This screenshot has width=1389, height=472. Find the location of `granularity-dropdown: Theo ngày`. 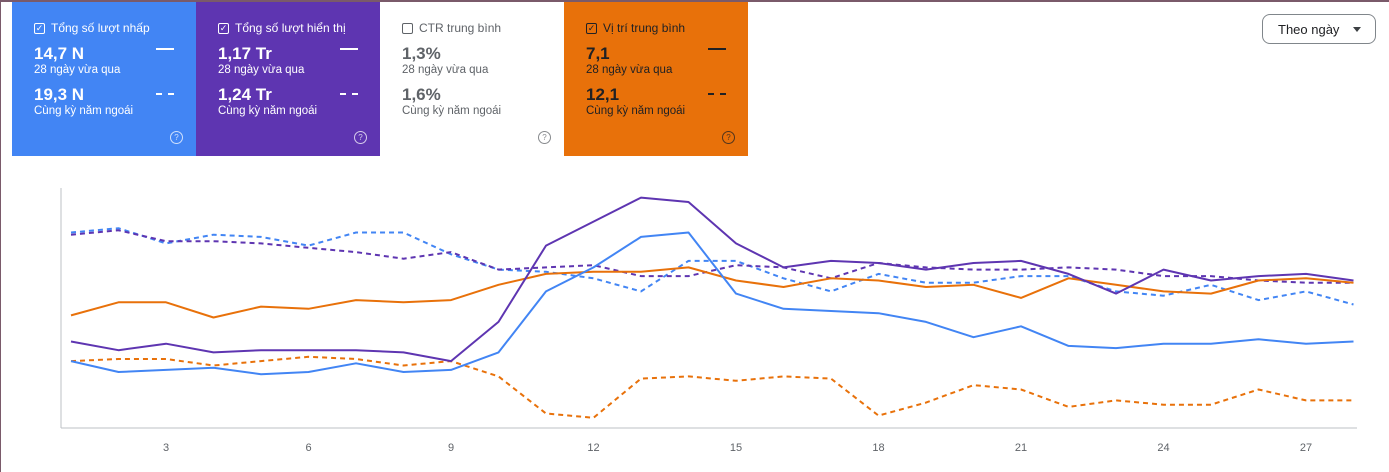

granularity-dropdown: Theo ngày is located at coordinates (1319, 29).